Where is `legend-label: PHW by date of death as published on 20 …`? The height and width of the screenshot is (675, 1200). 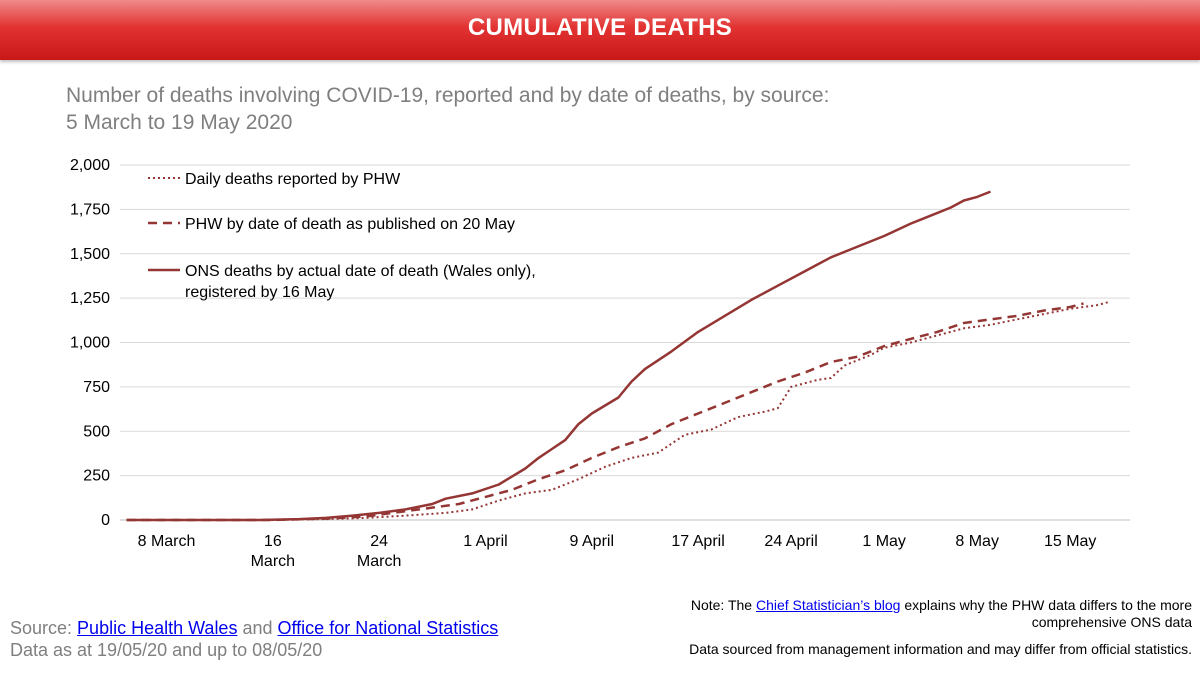 legend-label: PHW by date of death as published on 20 … is located at coordinates (350, 224).